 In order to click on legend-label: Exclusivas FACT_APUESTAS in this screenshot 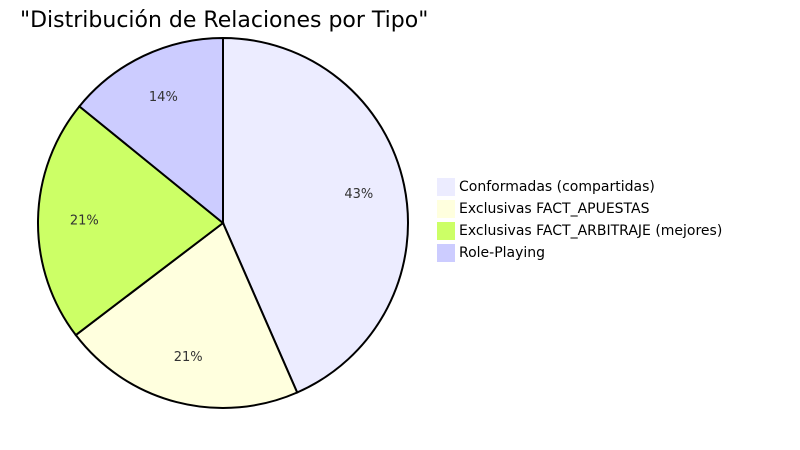, I will do `click(554, 209)`.